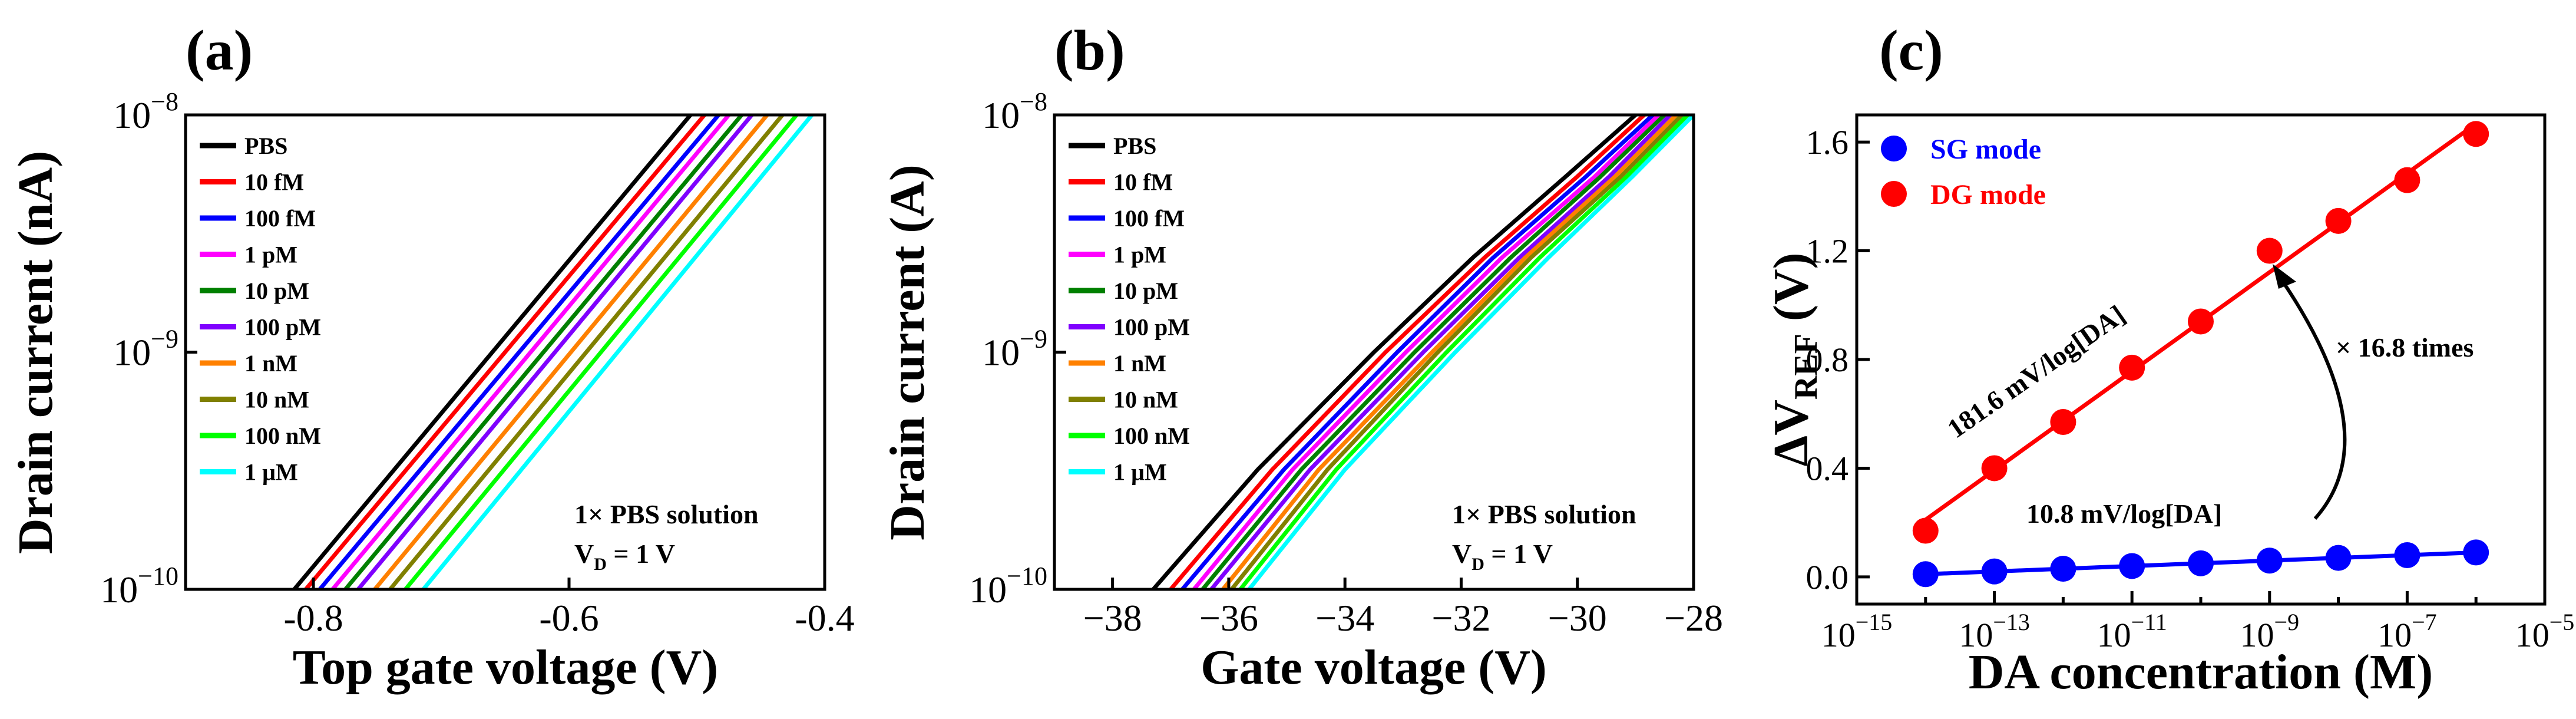 Image resolution: width=2576 pixels, height=719 pixels. I want to click on panel-a-legend-label-100-nm: 100 nM, so click(282, 436).